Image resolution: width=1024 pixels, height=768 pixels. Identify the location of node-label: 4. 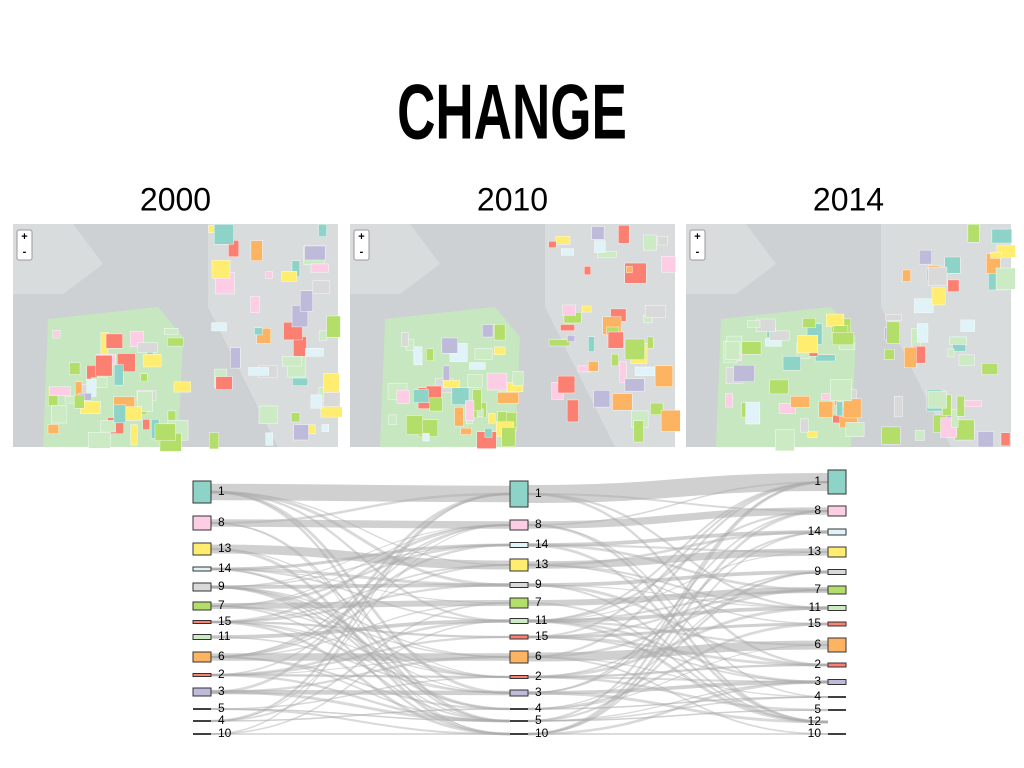
(817, 696).